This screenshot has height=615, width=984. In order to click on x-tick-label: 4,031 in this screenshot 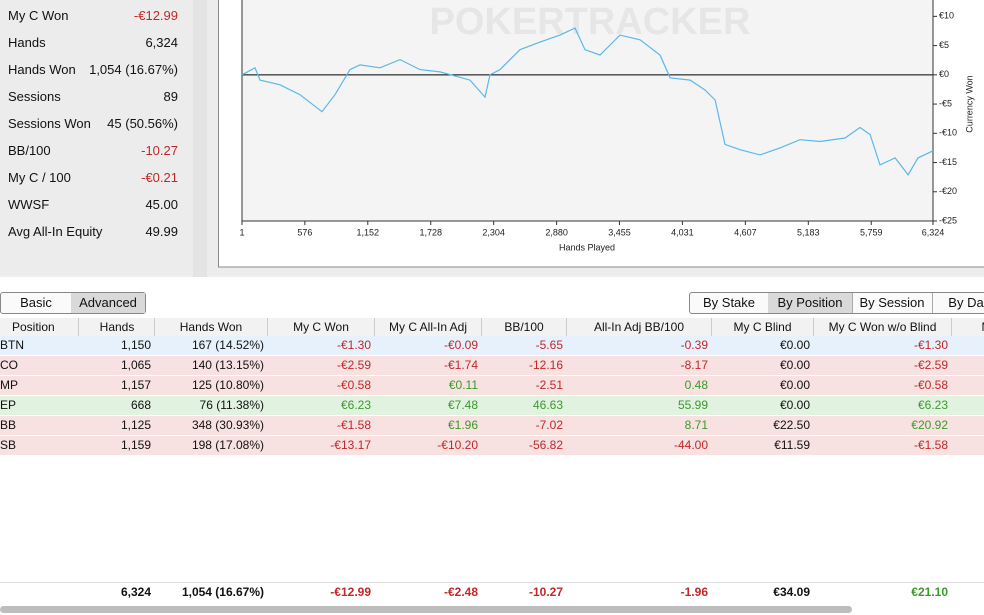, I will do `click(682, 232)`.